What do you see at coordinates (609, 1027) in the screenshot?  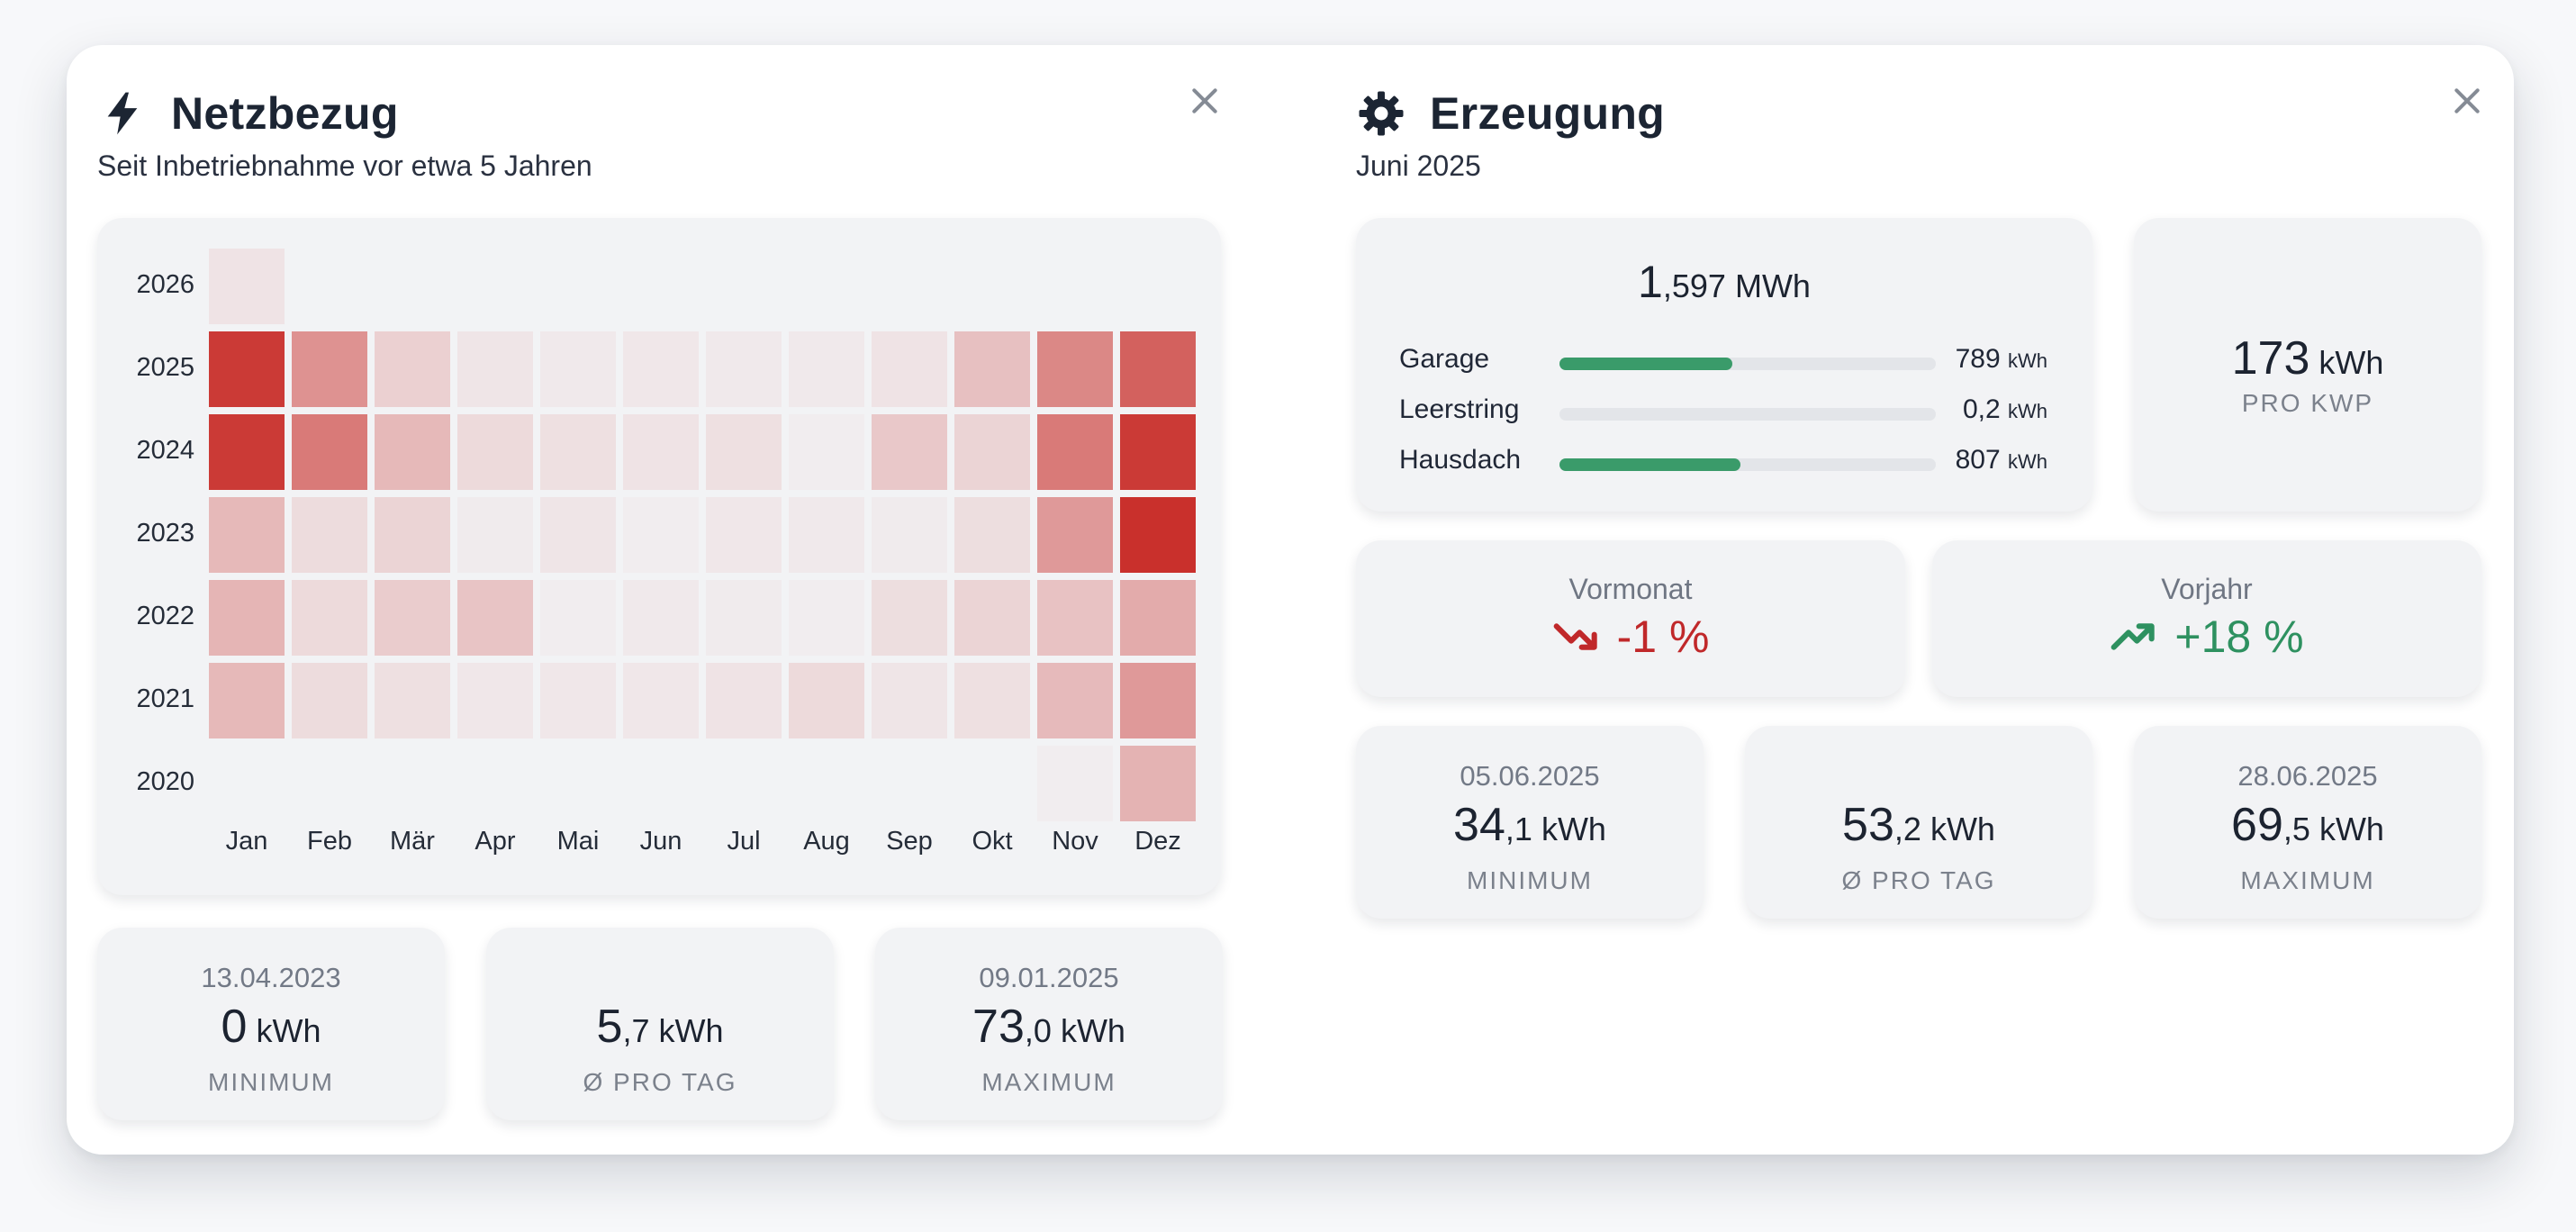 I see `stat-value-int: 5` at bounding box center [609, 1027].